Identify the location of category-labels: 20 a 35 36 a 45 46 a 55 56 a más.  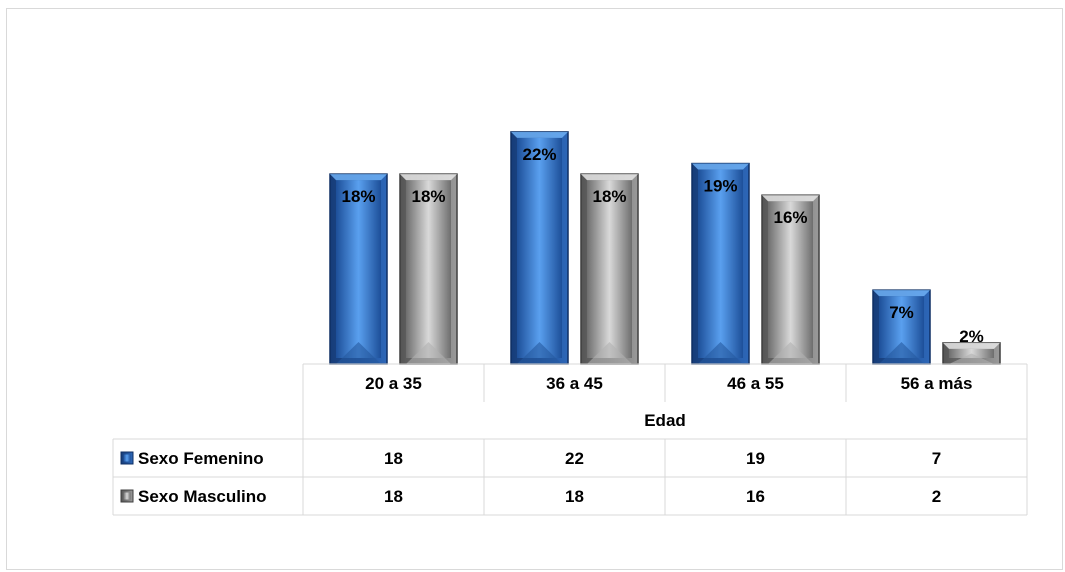
(668, 383).